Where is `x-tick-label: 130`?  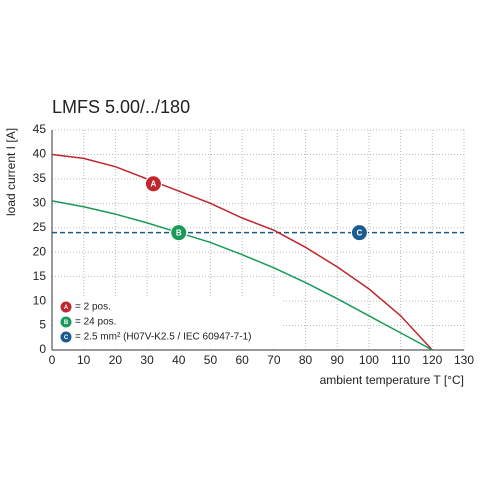
x-tick-label: 130 is located at coordinates (464, 360).